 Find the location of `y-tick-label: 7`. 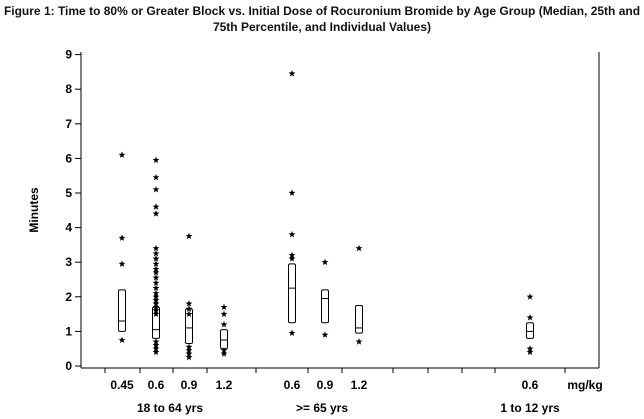

y-tick-label: 7 is located at coordinates (68, 124).